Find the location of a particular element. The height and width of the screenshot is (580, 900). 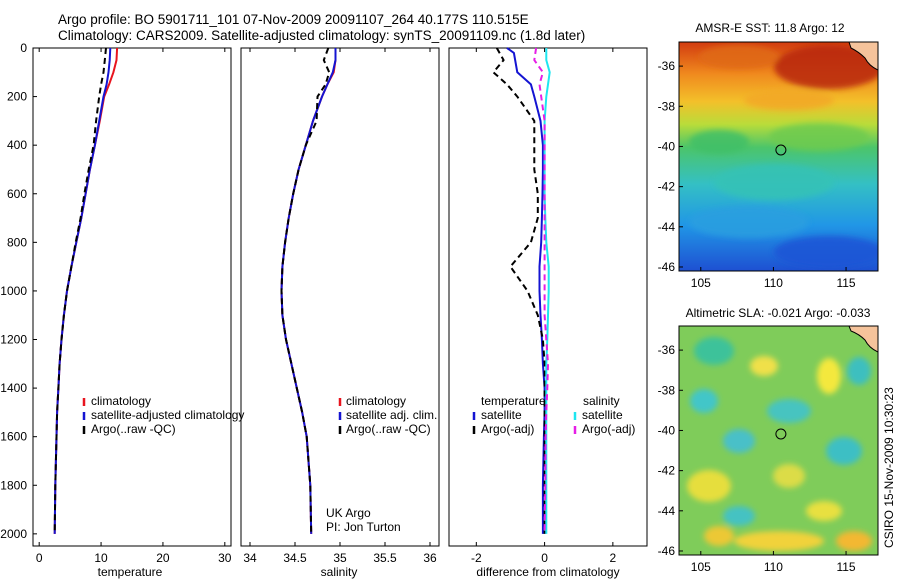

legend-temp-satellite: satellite-adjusted climatology is located at coordinates (167, 415).